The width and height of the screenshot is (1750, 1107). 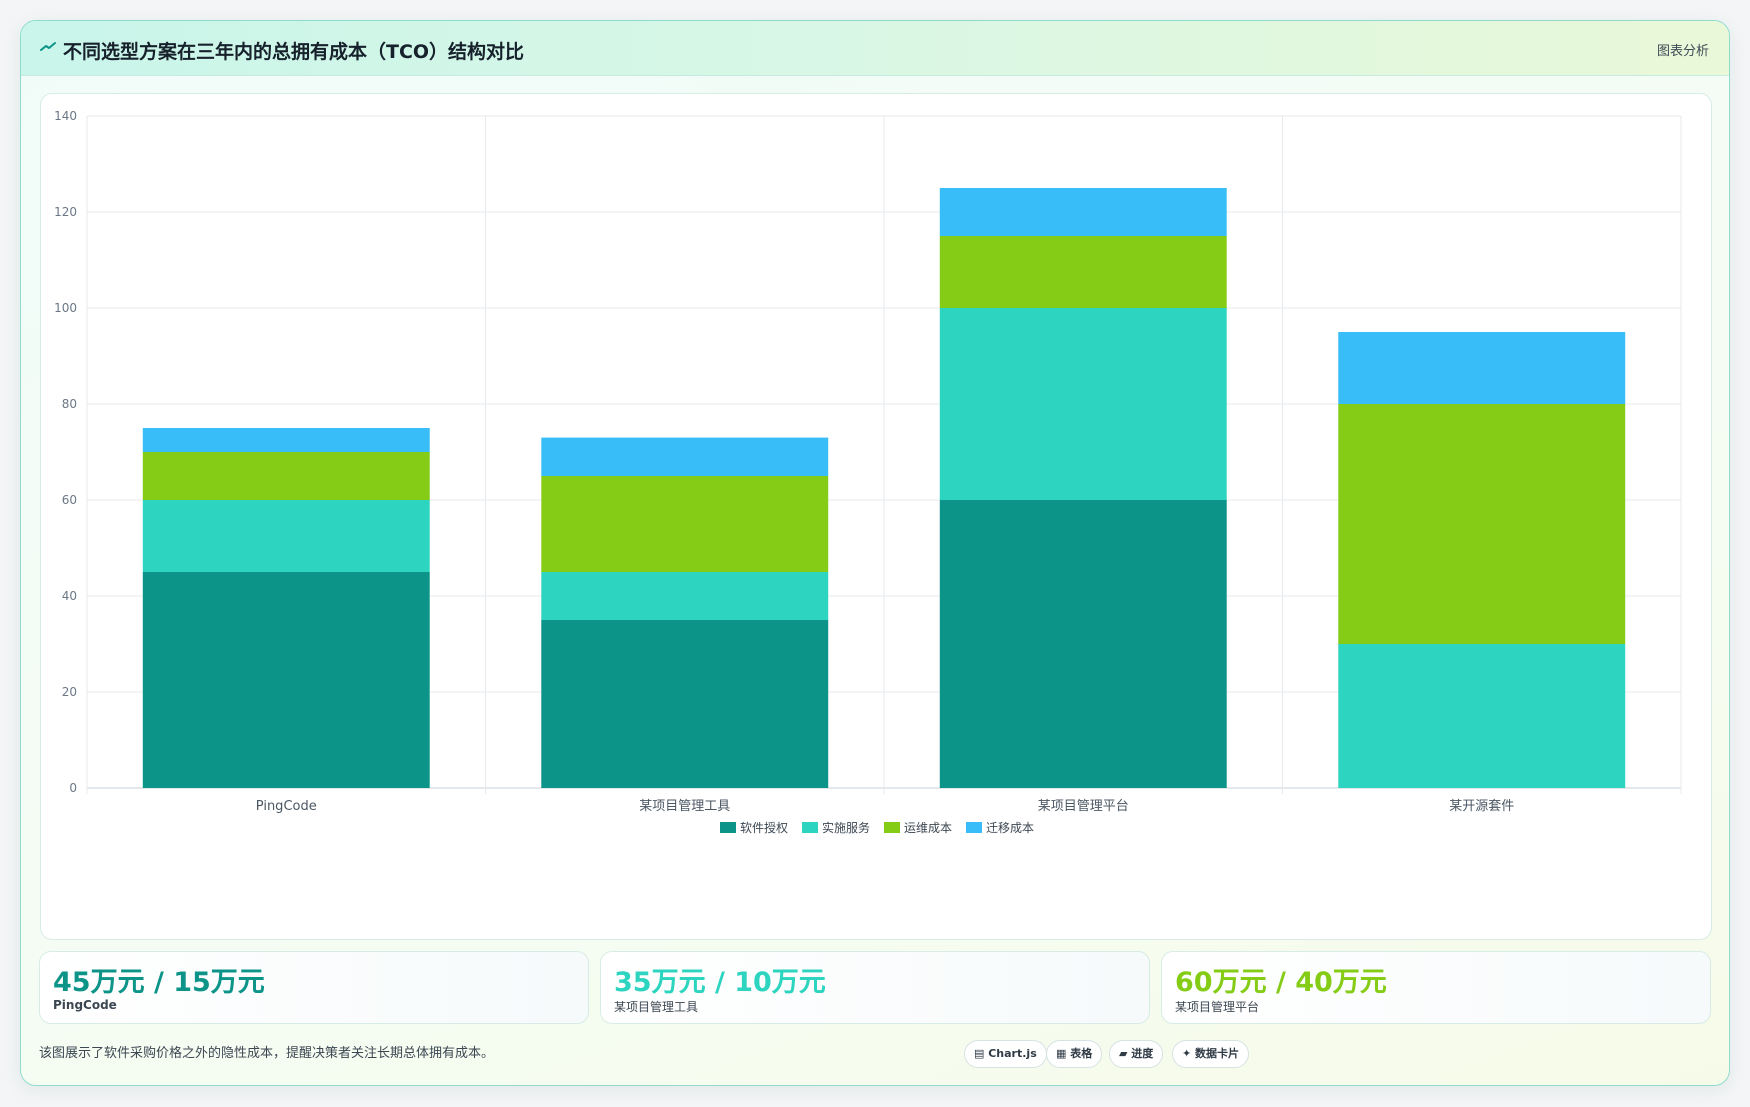 I want to click on stat-label: 某项目管理平台, so click(x=1217, y=1007).